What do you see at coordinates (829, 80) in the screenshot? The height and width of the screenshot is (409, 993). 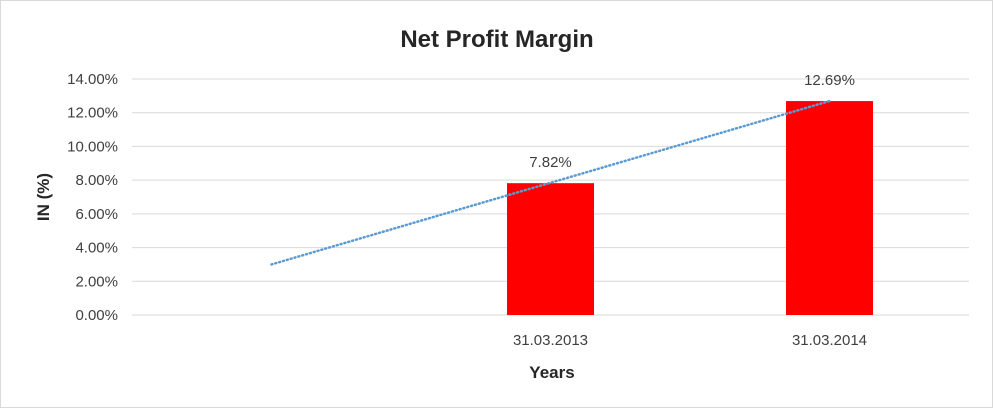 I see `data-label: 12.69%` at bounding box center [829, 80].